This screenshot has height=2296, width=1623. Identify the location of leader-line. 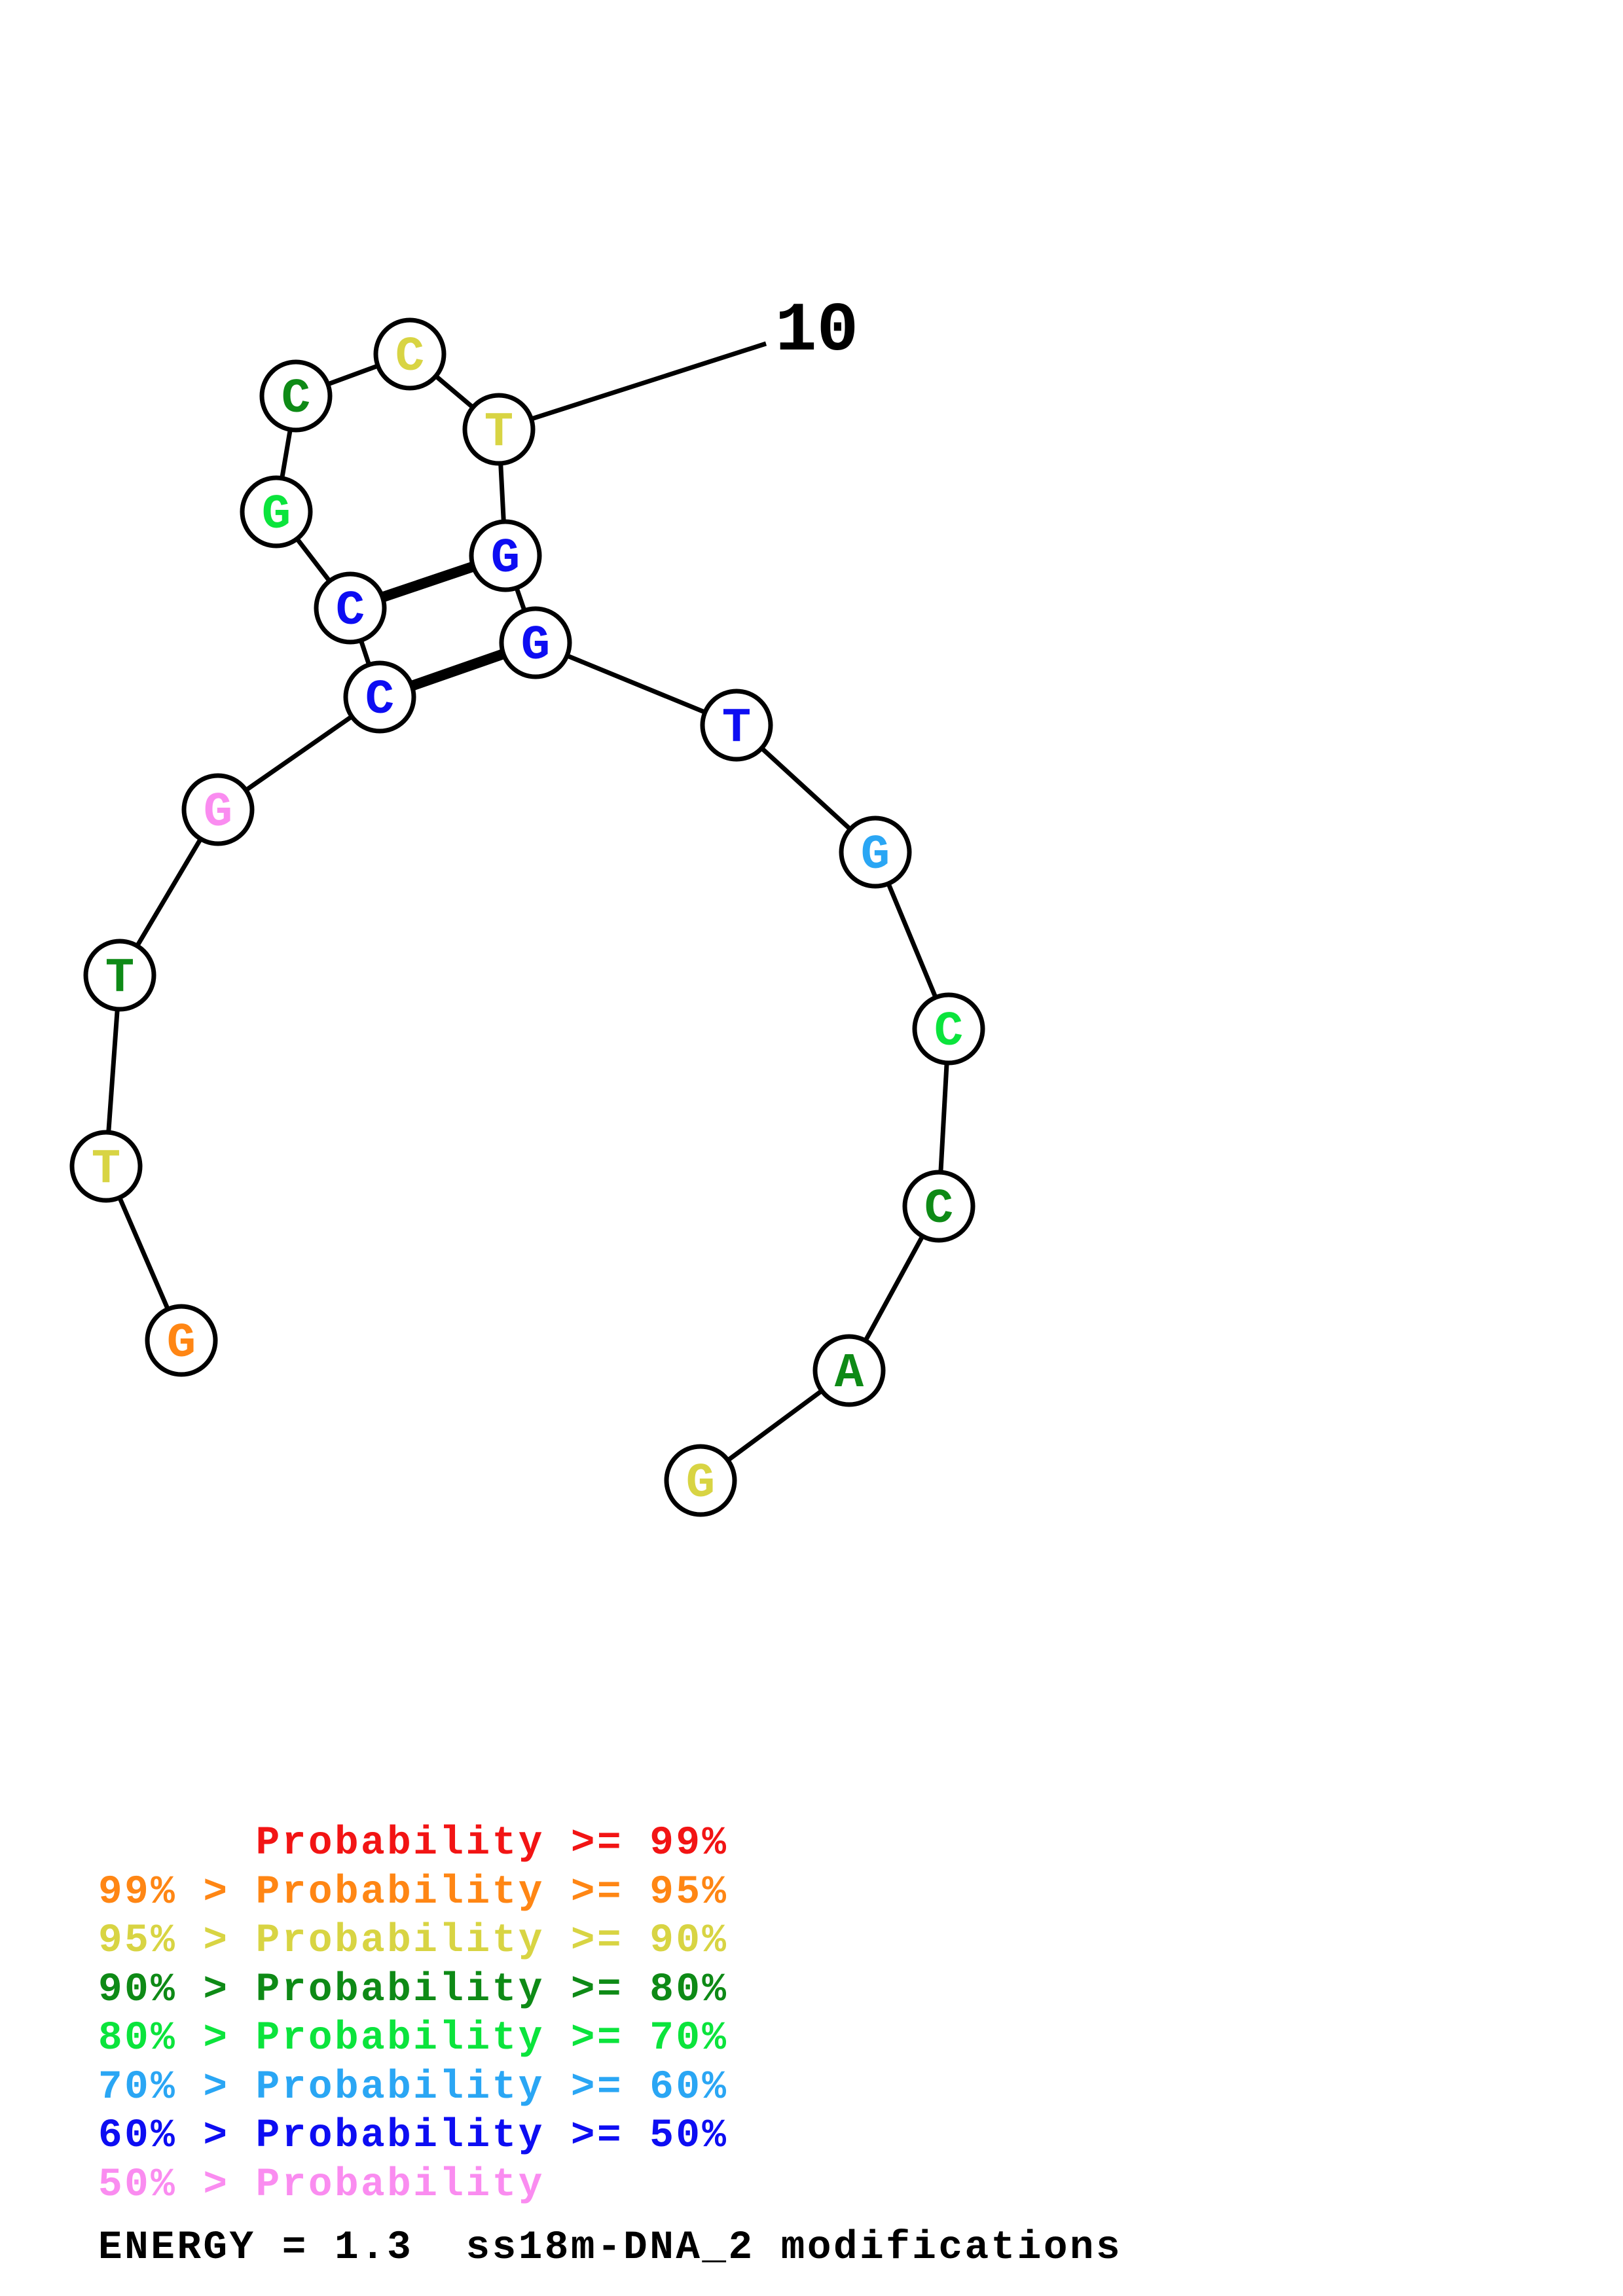
(632, 386).